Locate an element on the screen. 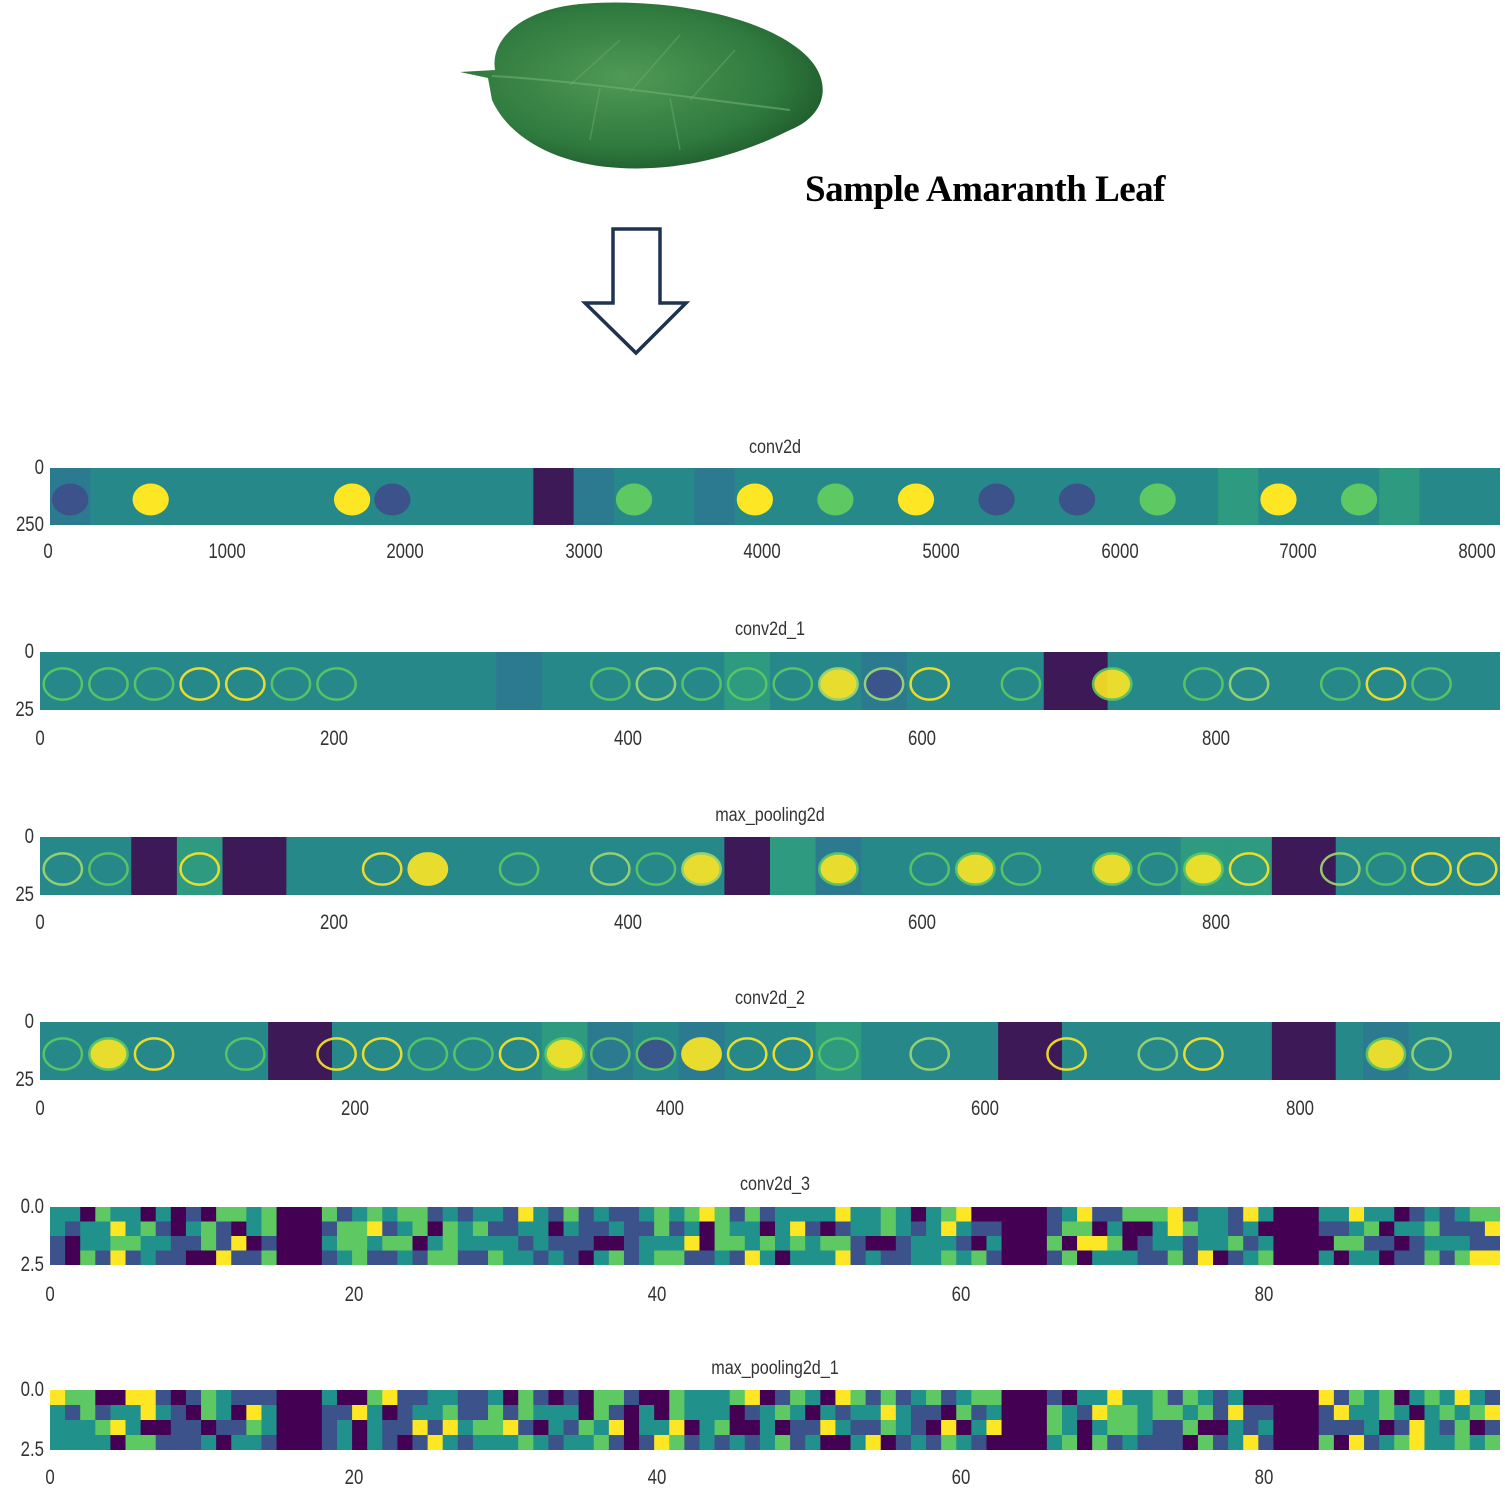  x-tick-label: 0 is located at coordinates (50, 1294).